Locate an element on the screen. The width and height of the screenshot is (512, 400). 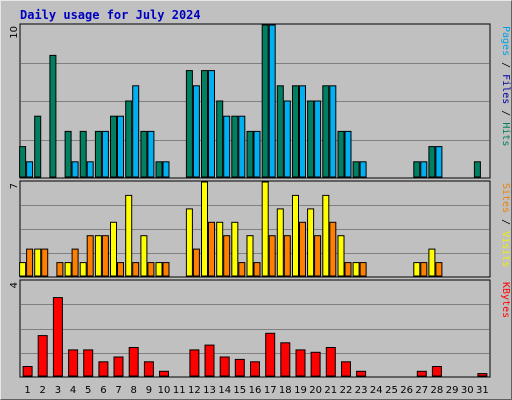
x-tick-label-day-9: 9 is located at coordinates (149, 390).